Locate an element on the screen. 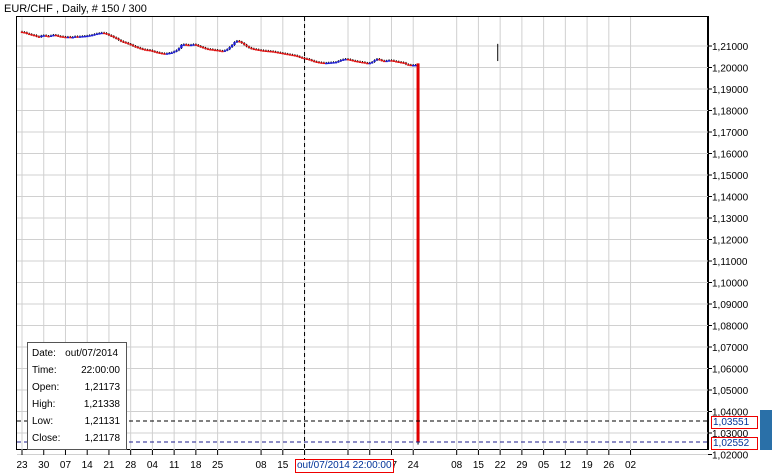 Image resolution: width=772 pixels, height=473 pixels. info-row-low: Low: 1,21131 is located at coordinates (77, 423).